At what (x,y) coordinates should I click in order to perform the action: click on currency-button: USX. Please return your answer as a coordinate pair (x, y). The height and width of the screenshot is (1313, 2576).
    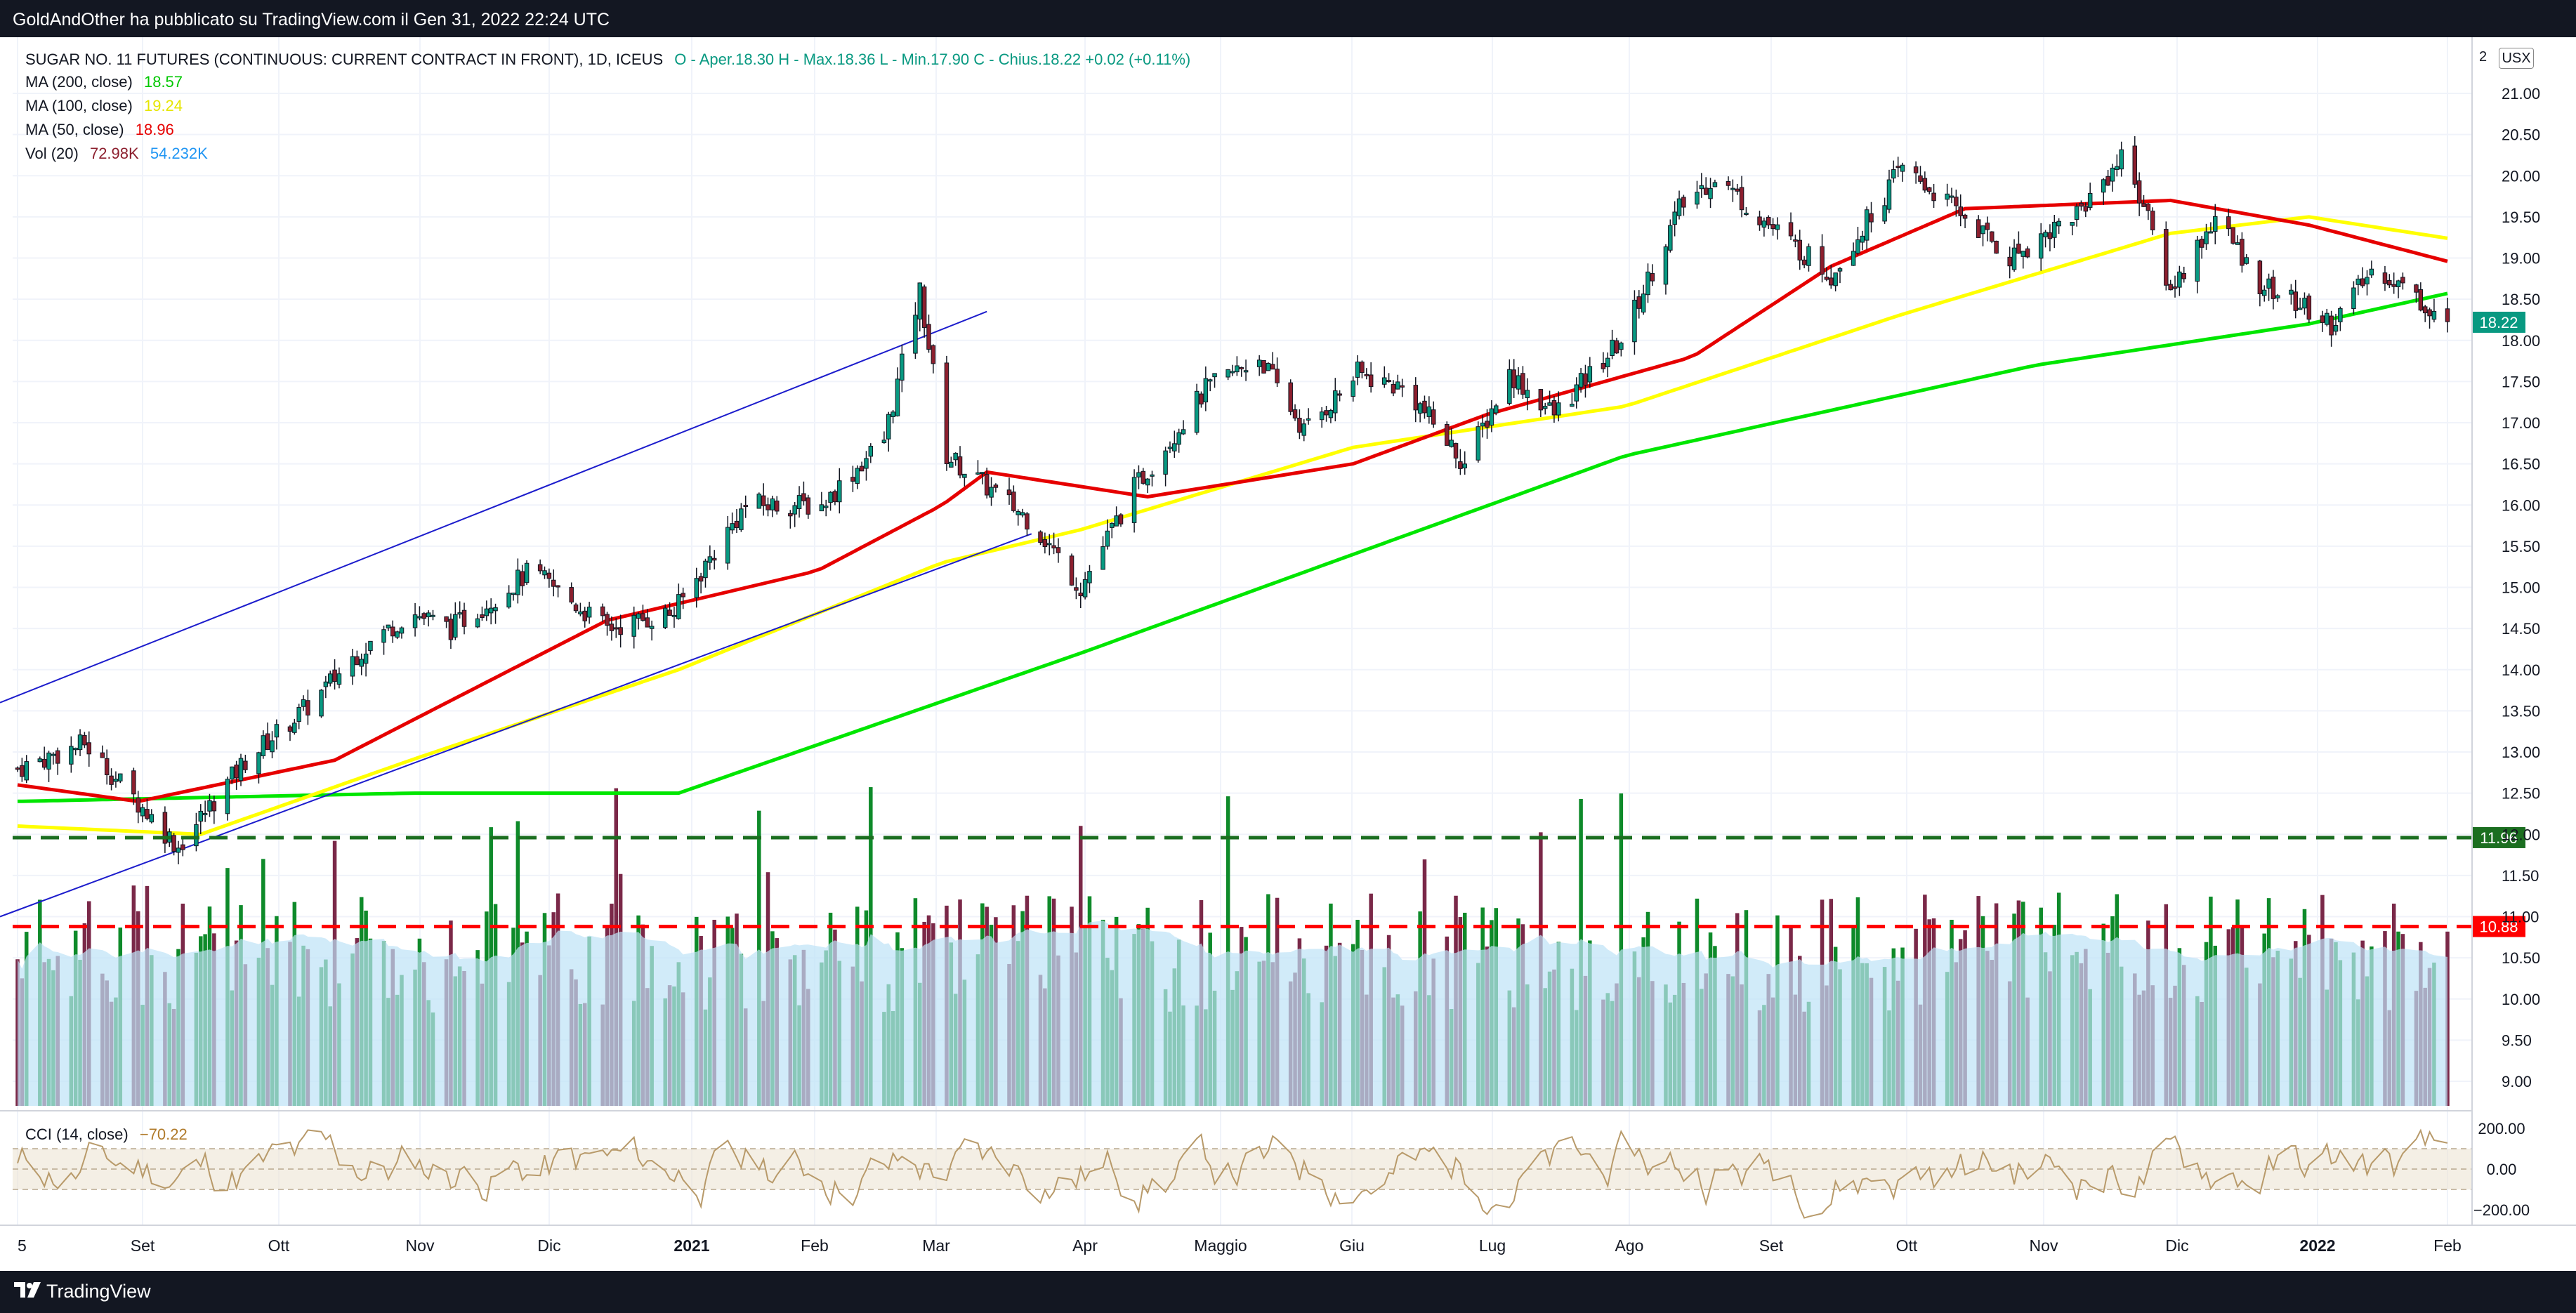
    Looking at the image, I should click on (2516, 58).